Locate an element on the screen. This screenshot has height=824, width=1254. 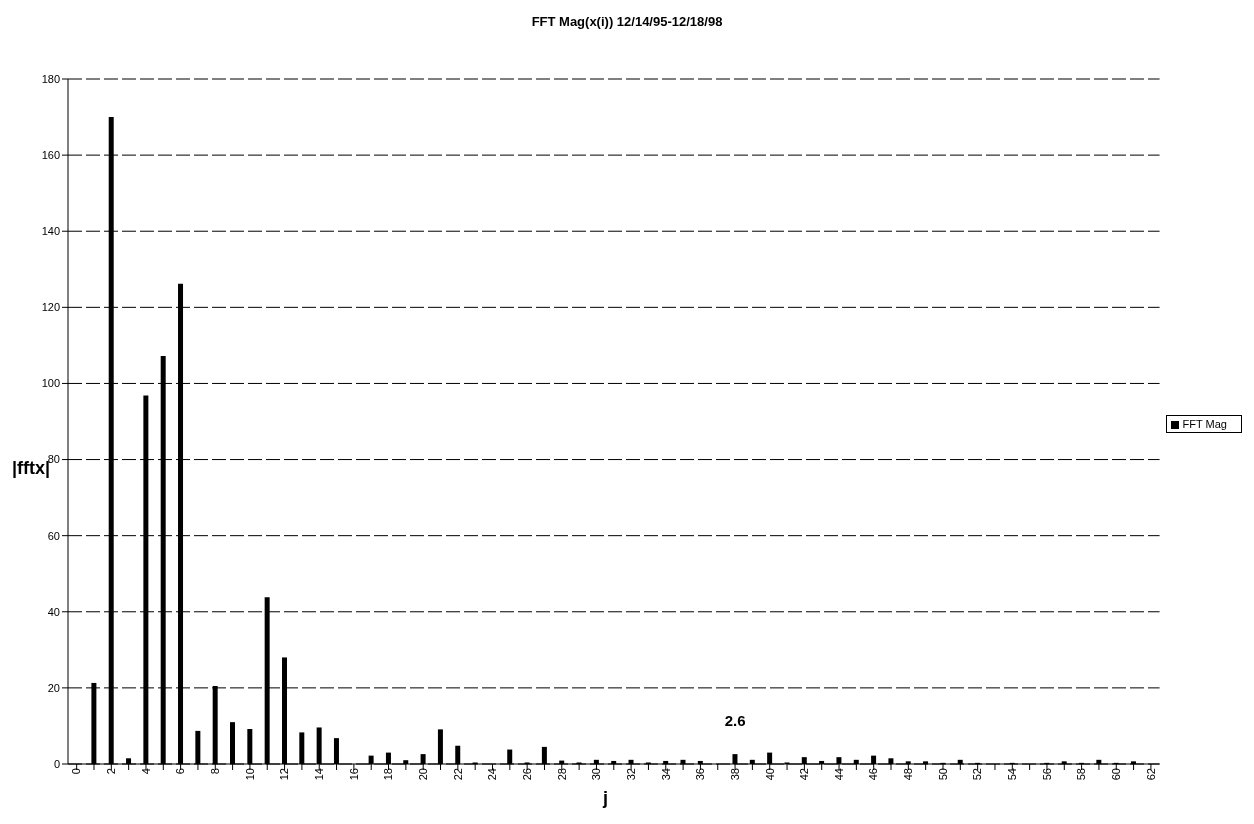
y-tick-label: 140 is located at coordinates (50, 231).